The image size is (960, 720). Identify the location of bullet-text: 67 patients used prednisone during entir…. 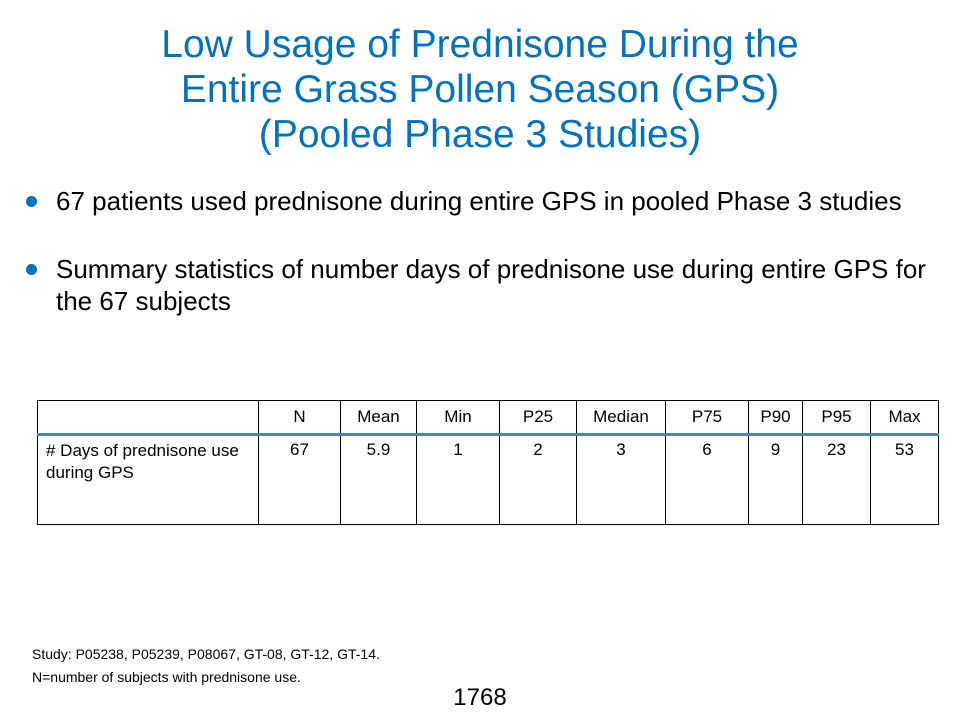
(479, 201).